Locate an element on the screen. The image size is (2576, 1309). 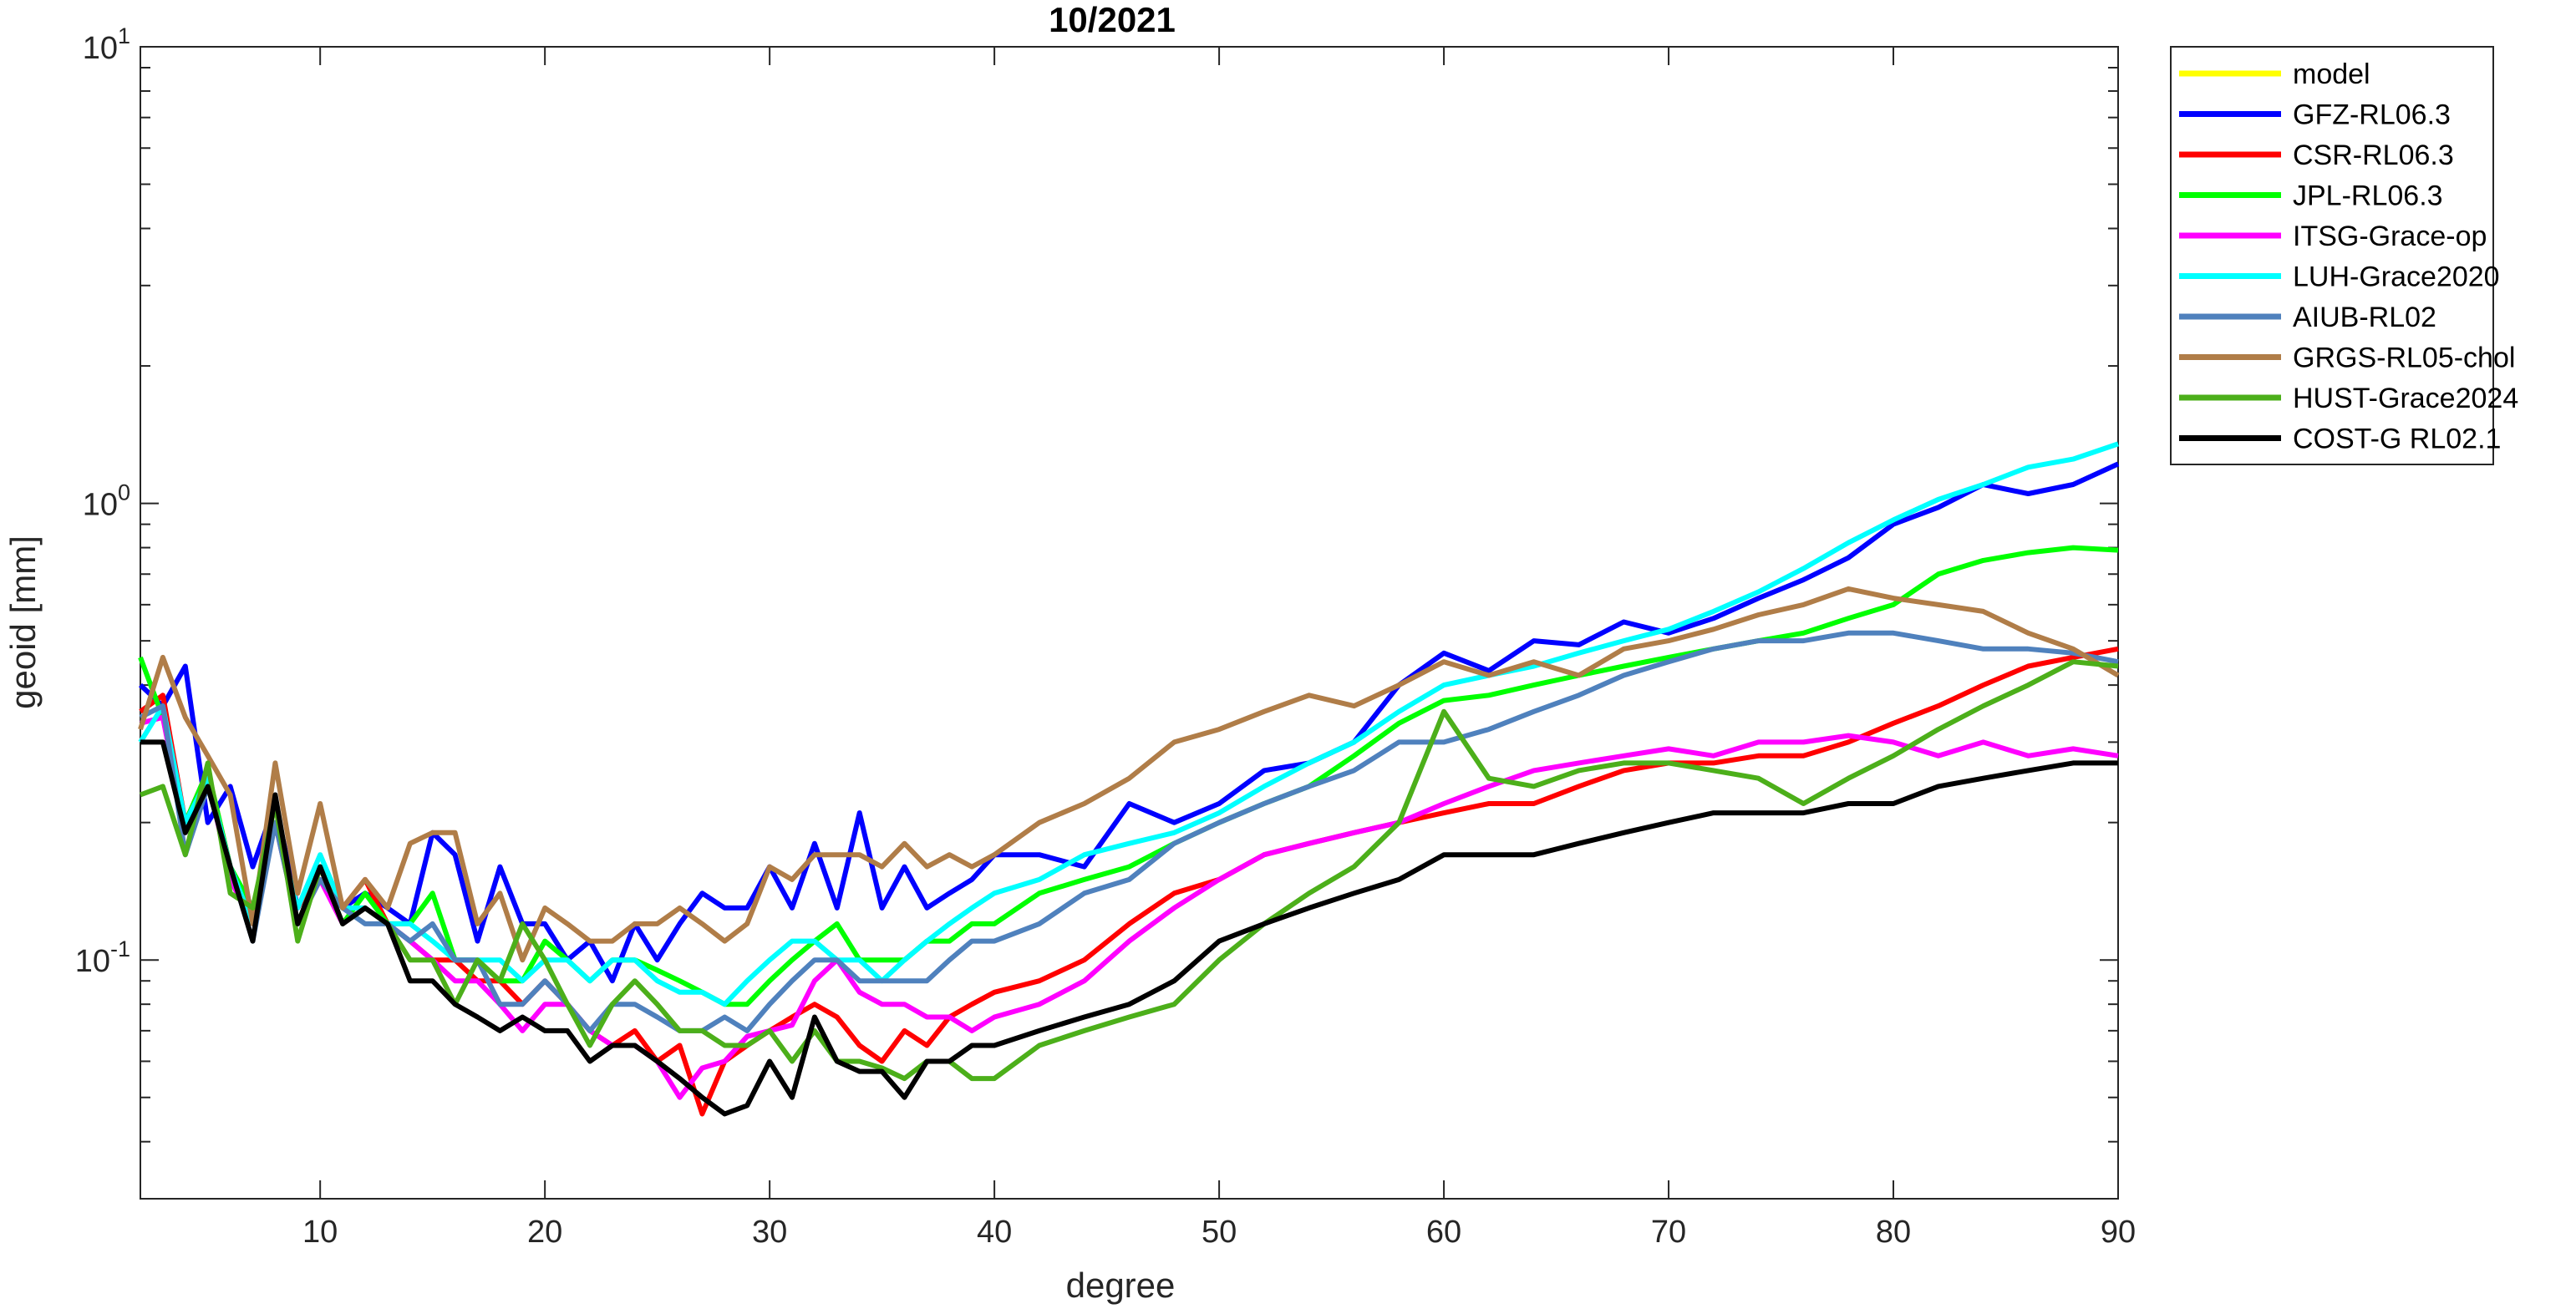
legend-label: LUH-Grace2020 is located at coordinates (2396, 277).